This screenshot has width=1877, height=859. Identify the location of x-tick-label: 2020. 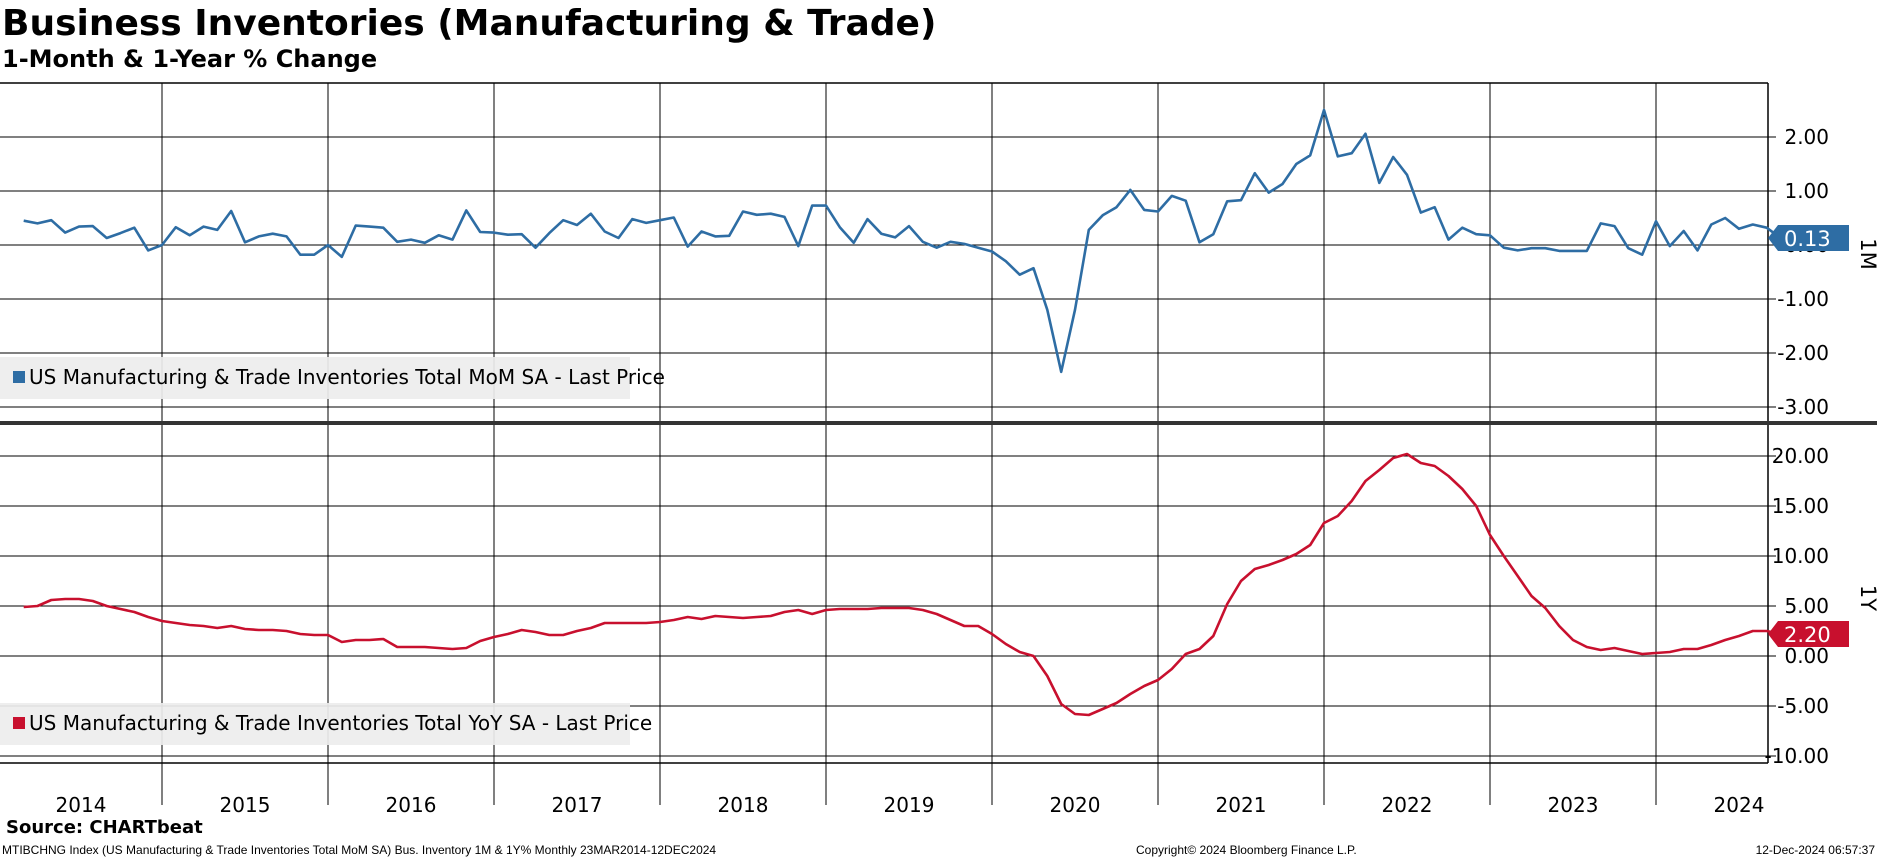
(1075, 805).